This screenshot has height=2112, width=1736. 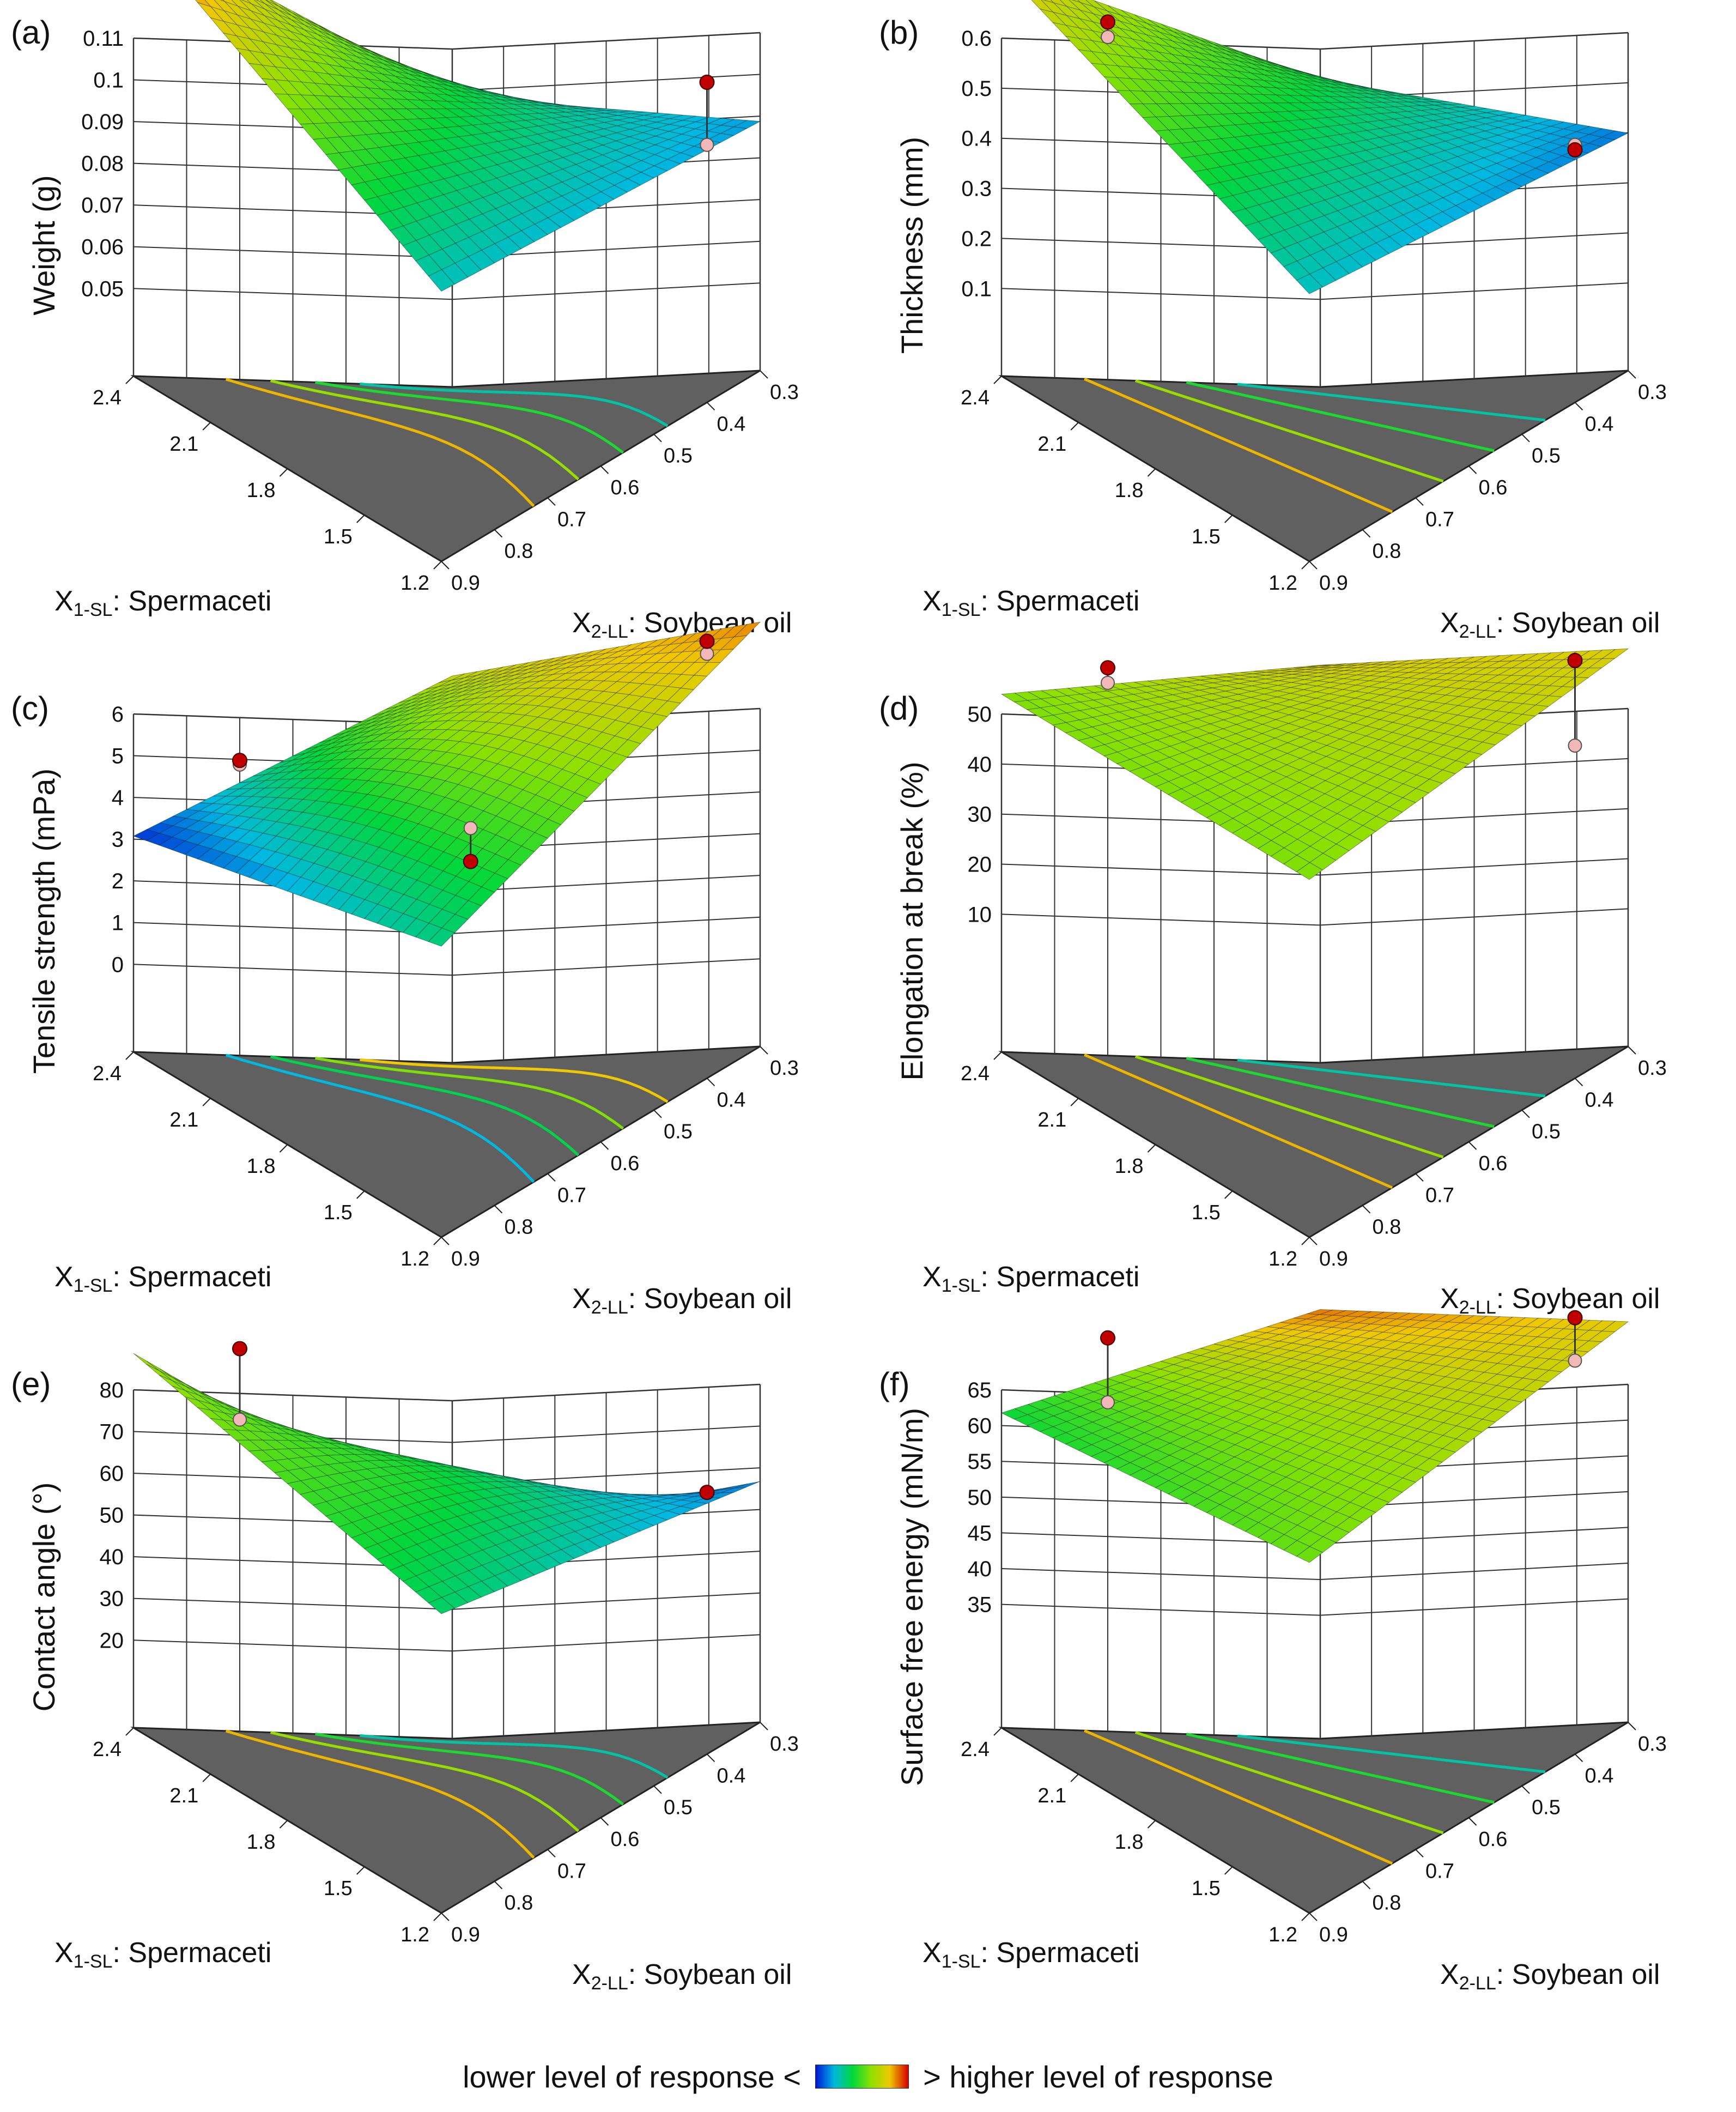 What do you see at coordinates (1108, 36) in the screenshot?
I see `predicted-point-marker` at bounding box center [1108, 36].